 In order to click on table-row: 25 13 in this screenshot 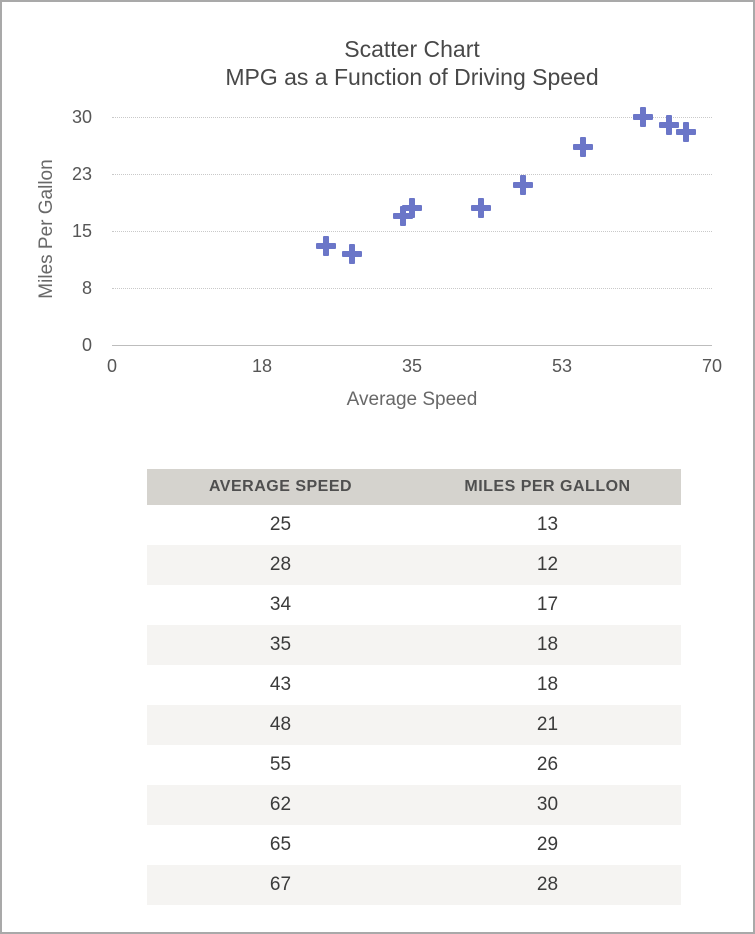, I will do `click(414, 525)`.